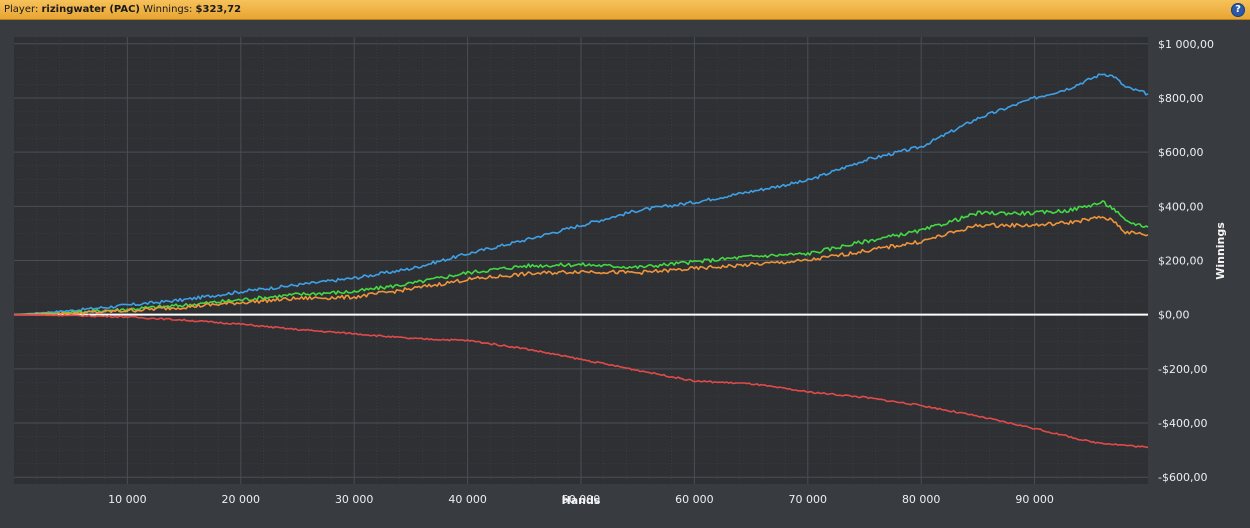 Image resolution: width=1250 pixels, height=528 pixels. Describe the element at coordinates (1181, 206) in the screenshot. I see `y-tick-label: $400,00` at that location.